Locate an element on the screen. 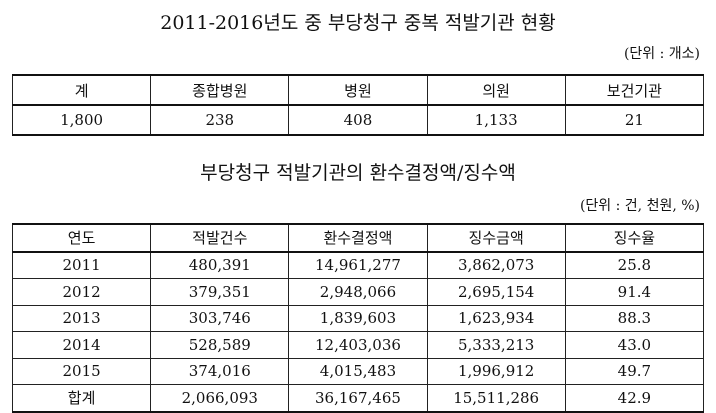 This screenshot has height=413, width=716. year-cell: 2012 is located at coordinates (81, 292).